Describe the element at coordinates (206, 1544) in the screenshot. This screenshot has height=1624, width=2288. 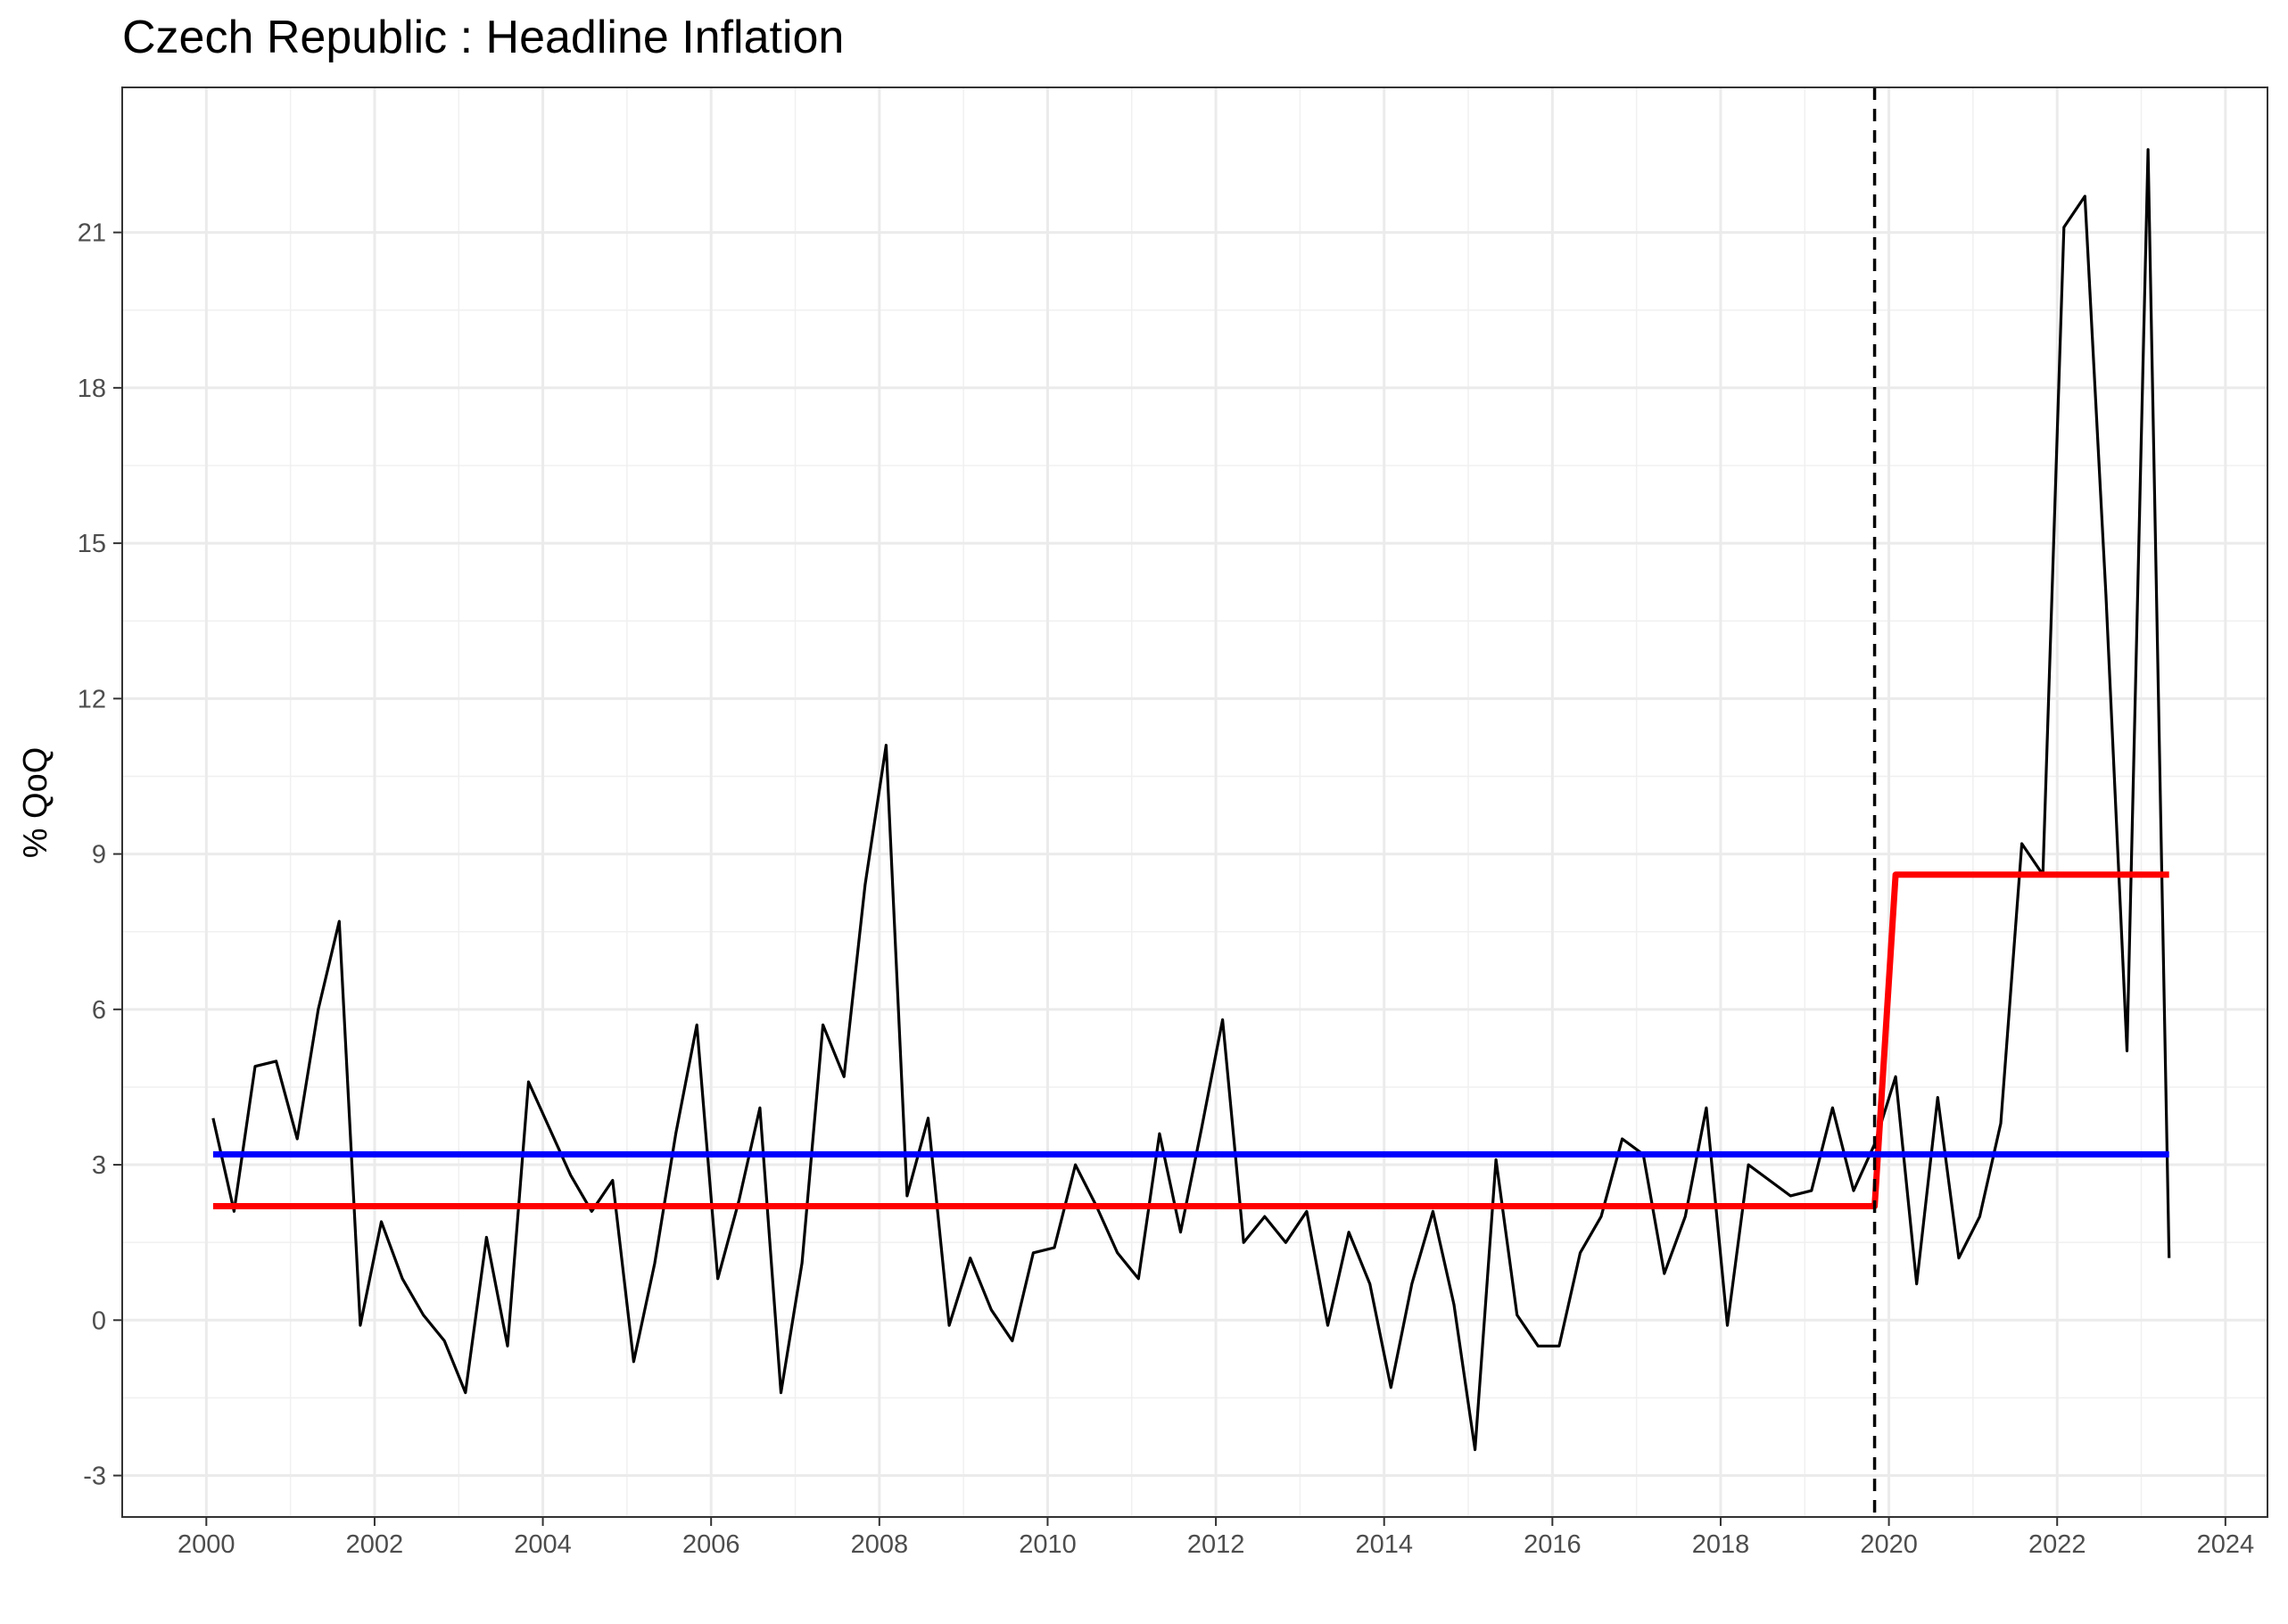
I see `x-tick-label: 2000` at that location.